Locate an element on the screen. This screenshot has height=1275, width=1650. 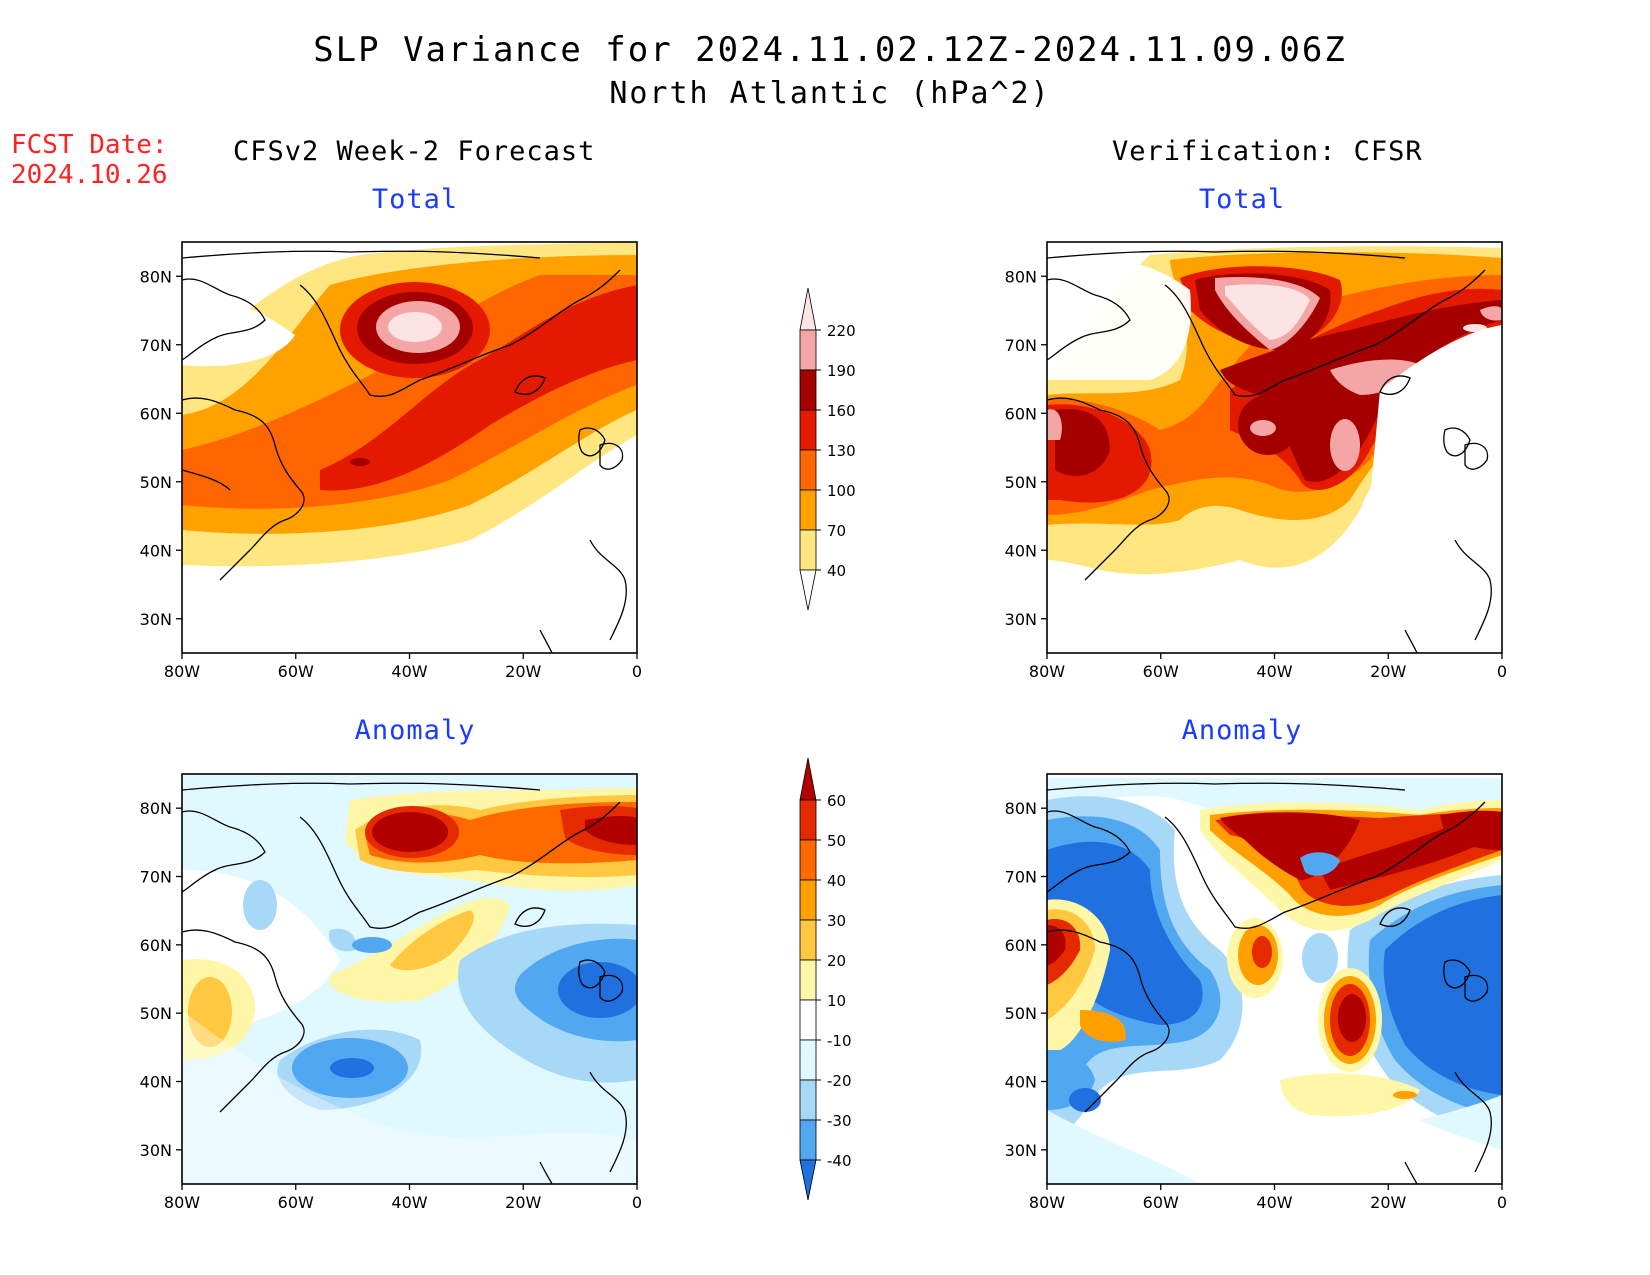
colorbar-level-label: 160 is located at coordinates (841, 411).